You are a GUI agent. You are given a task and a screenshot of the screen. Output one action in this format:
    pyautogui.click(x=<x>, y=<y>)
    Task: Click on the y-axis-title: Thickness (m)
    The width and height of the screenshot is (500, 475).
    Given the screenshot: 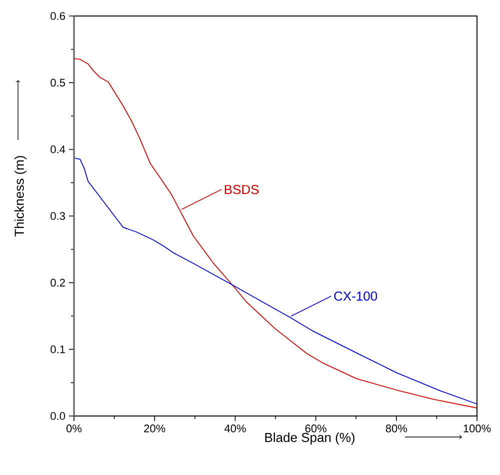 What is the action you would take?
    pyautogui.click(x=20, y=196)
    